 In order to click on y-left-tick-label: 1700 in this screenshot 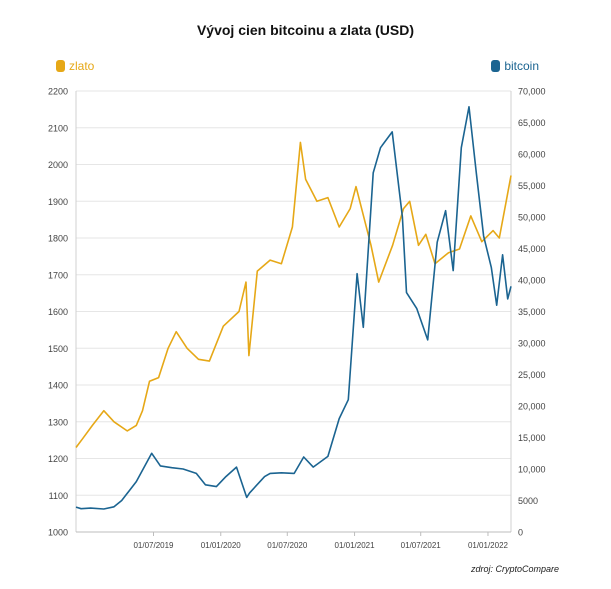, I will do `click(58, 275)`.